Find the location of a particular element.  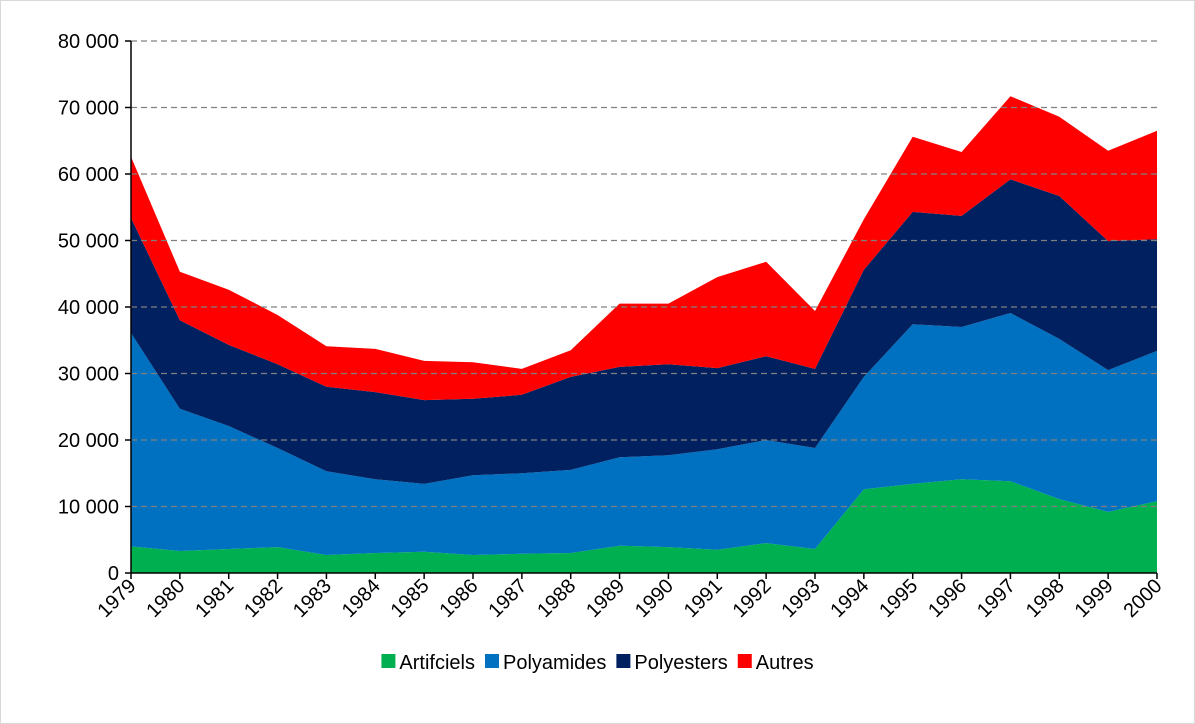

y-tick-label: 80 000 is located at coordinates (88, 42).